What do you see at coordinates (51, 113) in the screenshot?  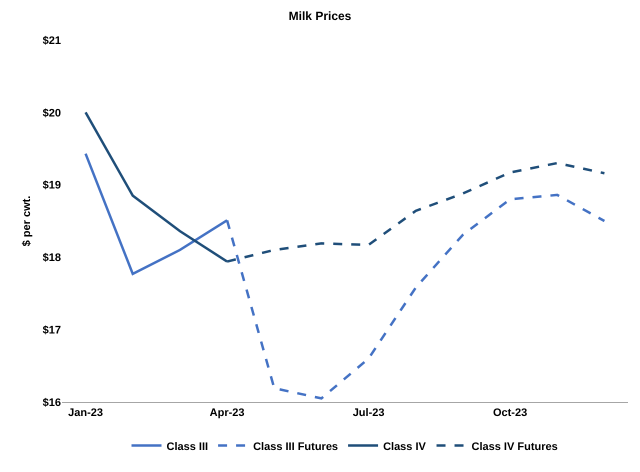 I see `y-tick-label: $20` at bounding box center [51, 113].